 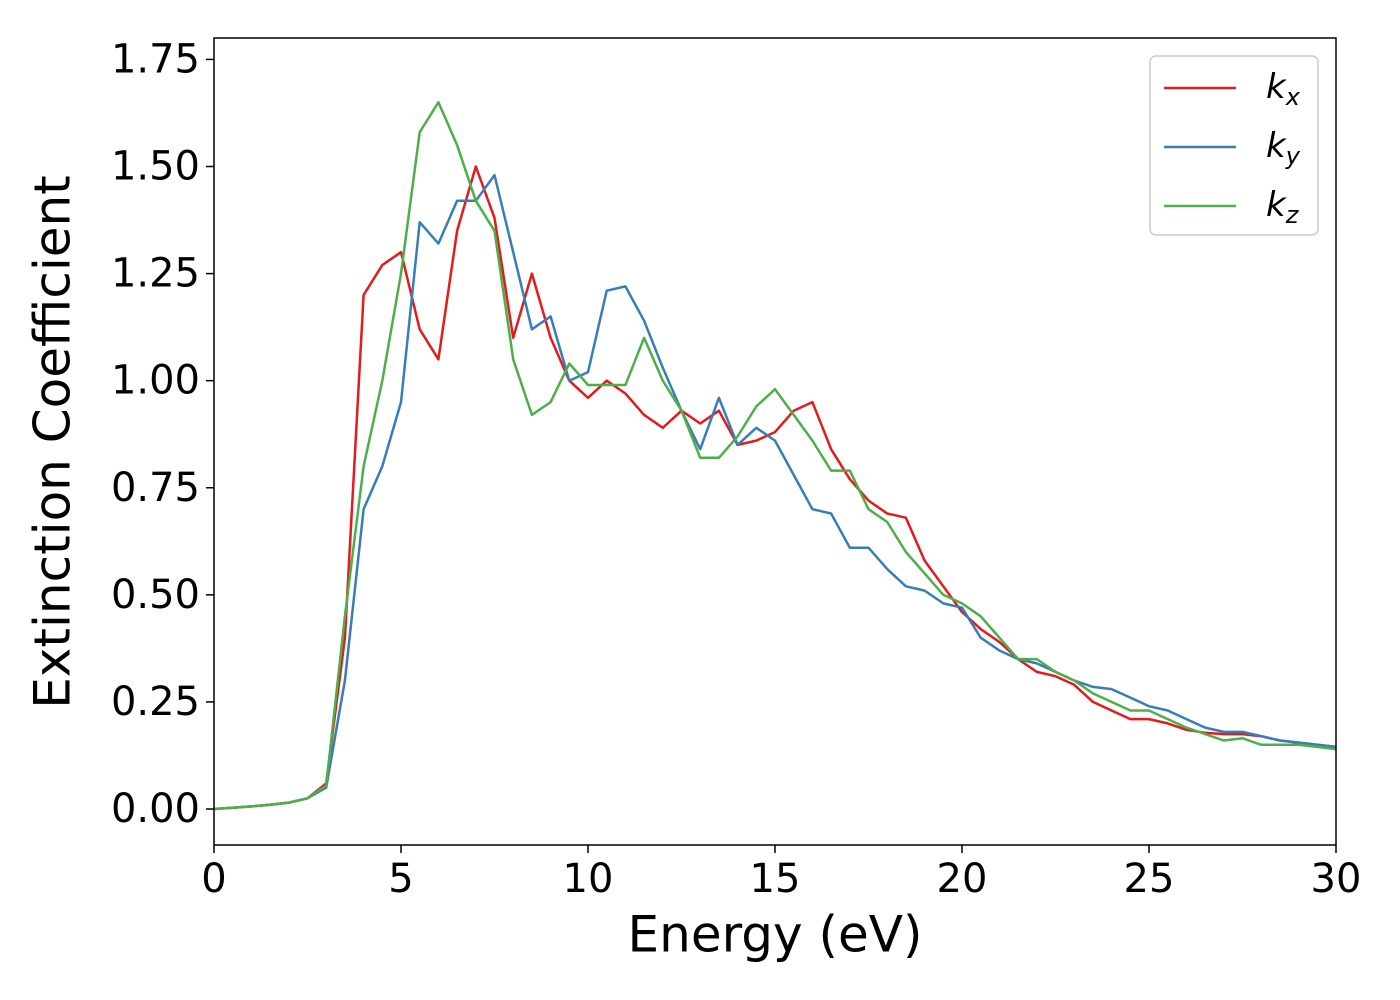 I want to click on y-tick-label: 0.00, so click(x=155, y=809).